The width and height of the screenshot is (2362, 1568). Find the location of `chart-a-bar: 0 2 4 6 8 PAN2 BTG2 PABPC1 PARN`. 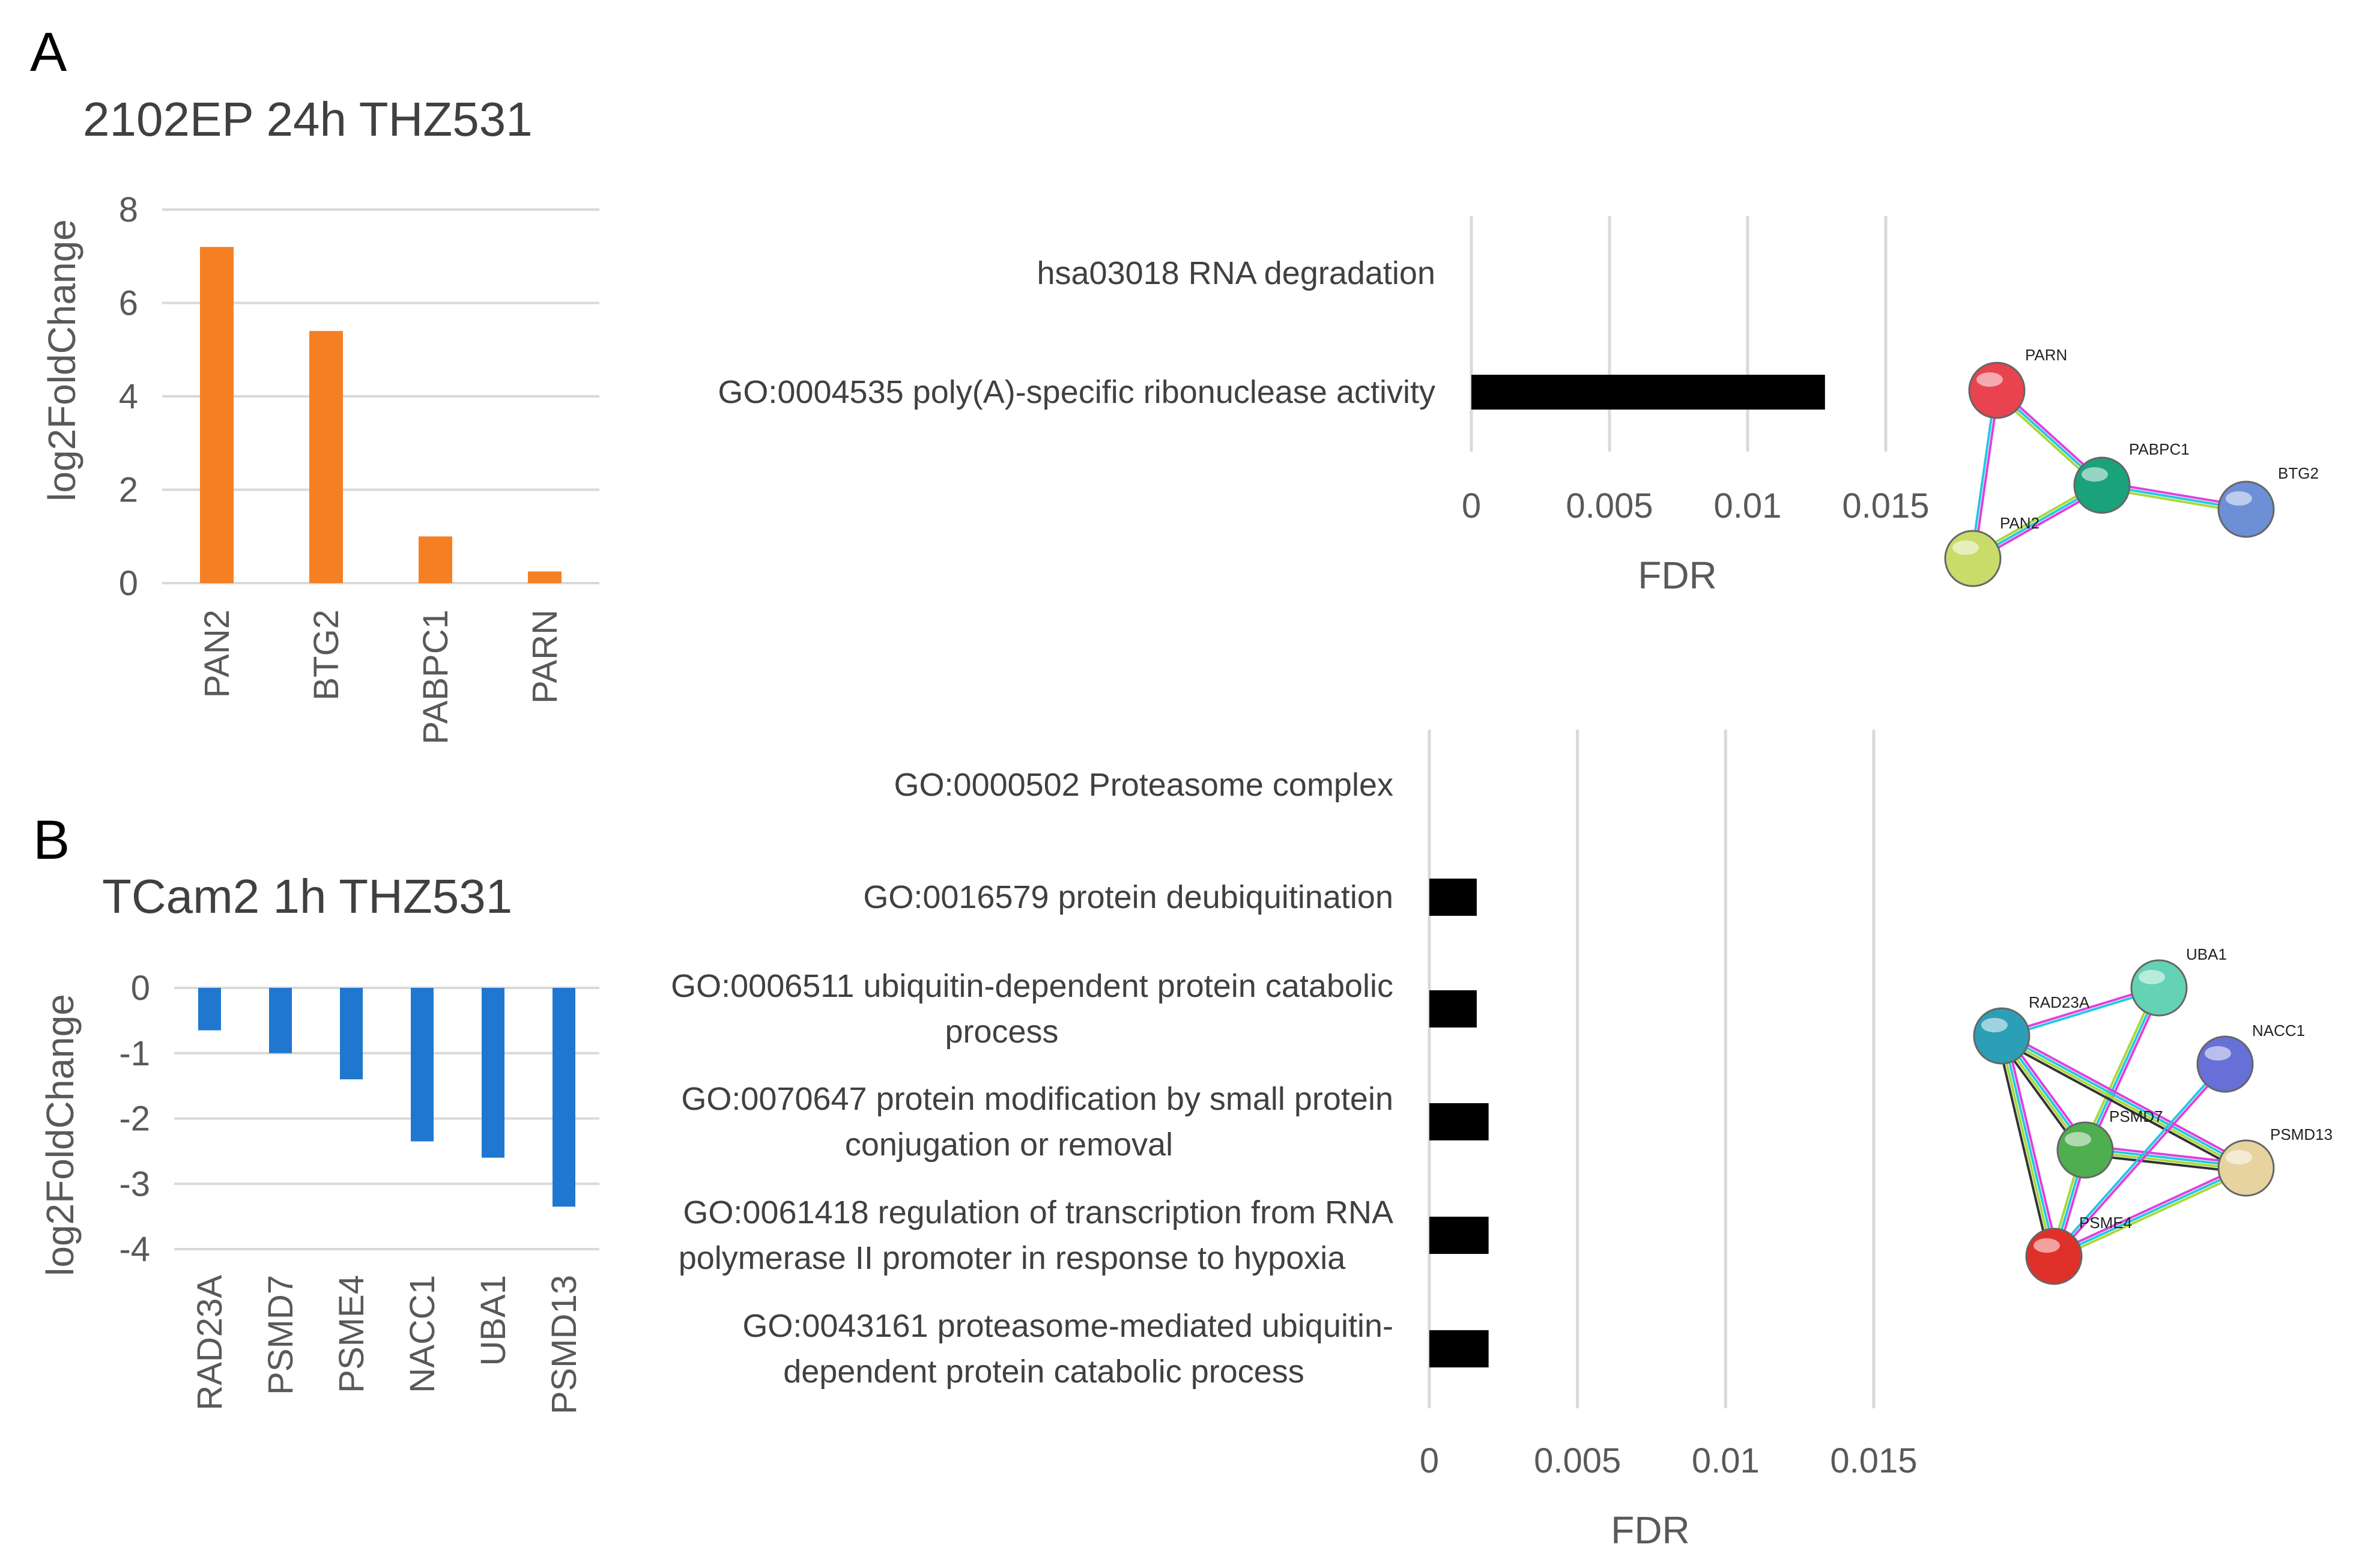

chart-a-bar: 0 2 4 6 8 PAN2 BTG2 PABPC1 PARN is located at coordinates (359, 467).